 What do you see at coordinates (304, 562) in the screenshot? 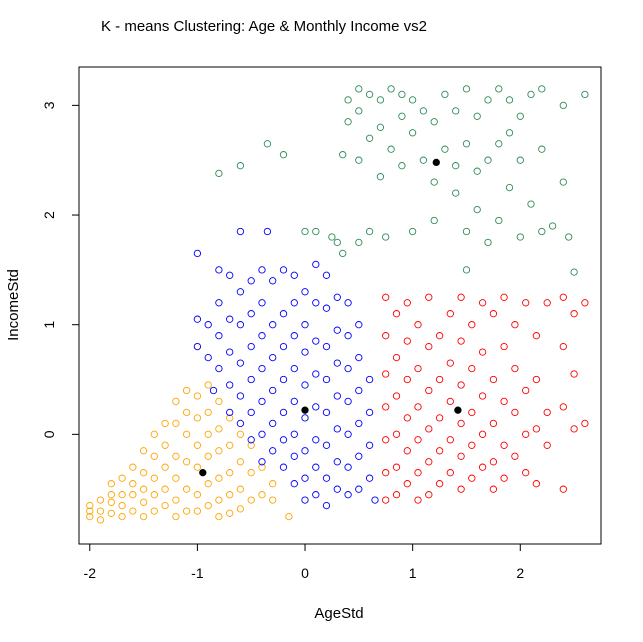
I see `x-axis: -2 -1 0 1 2` at bounding box center [304, 562].